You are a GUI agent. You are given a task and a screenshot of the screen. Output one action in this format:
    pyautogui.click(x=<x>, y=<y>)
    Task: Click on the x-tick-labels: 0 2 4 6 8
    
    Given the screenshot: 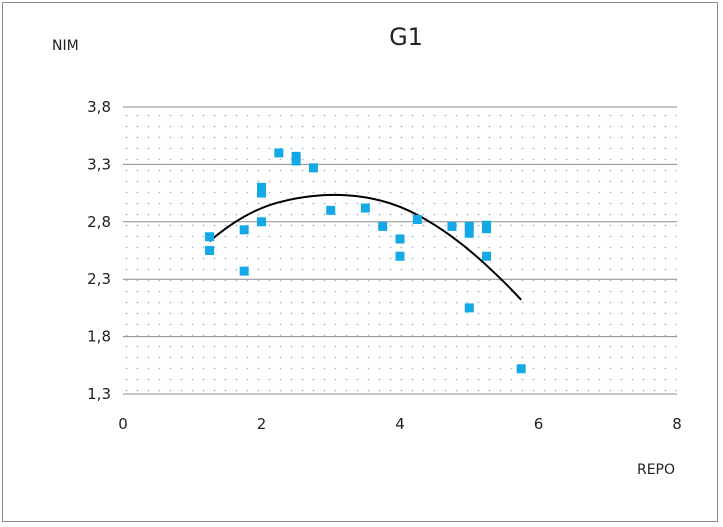 What is the action you would take?
    pyautogui.click(x=400, y=424)
    